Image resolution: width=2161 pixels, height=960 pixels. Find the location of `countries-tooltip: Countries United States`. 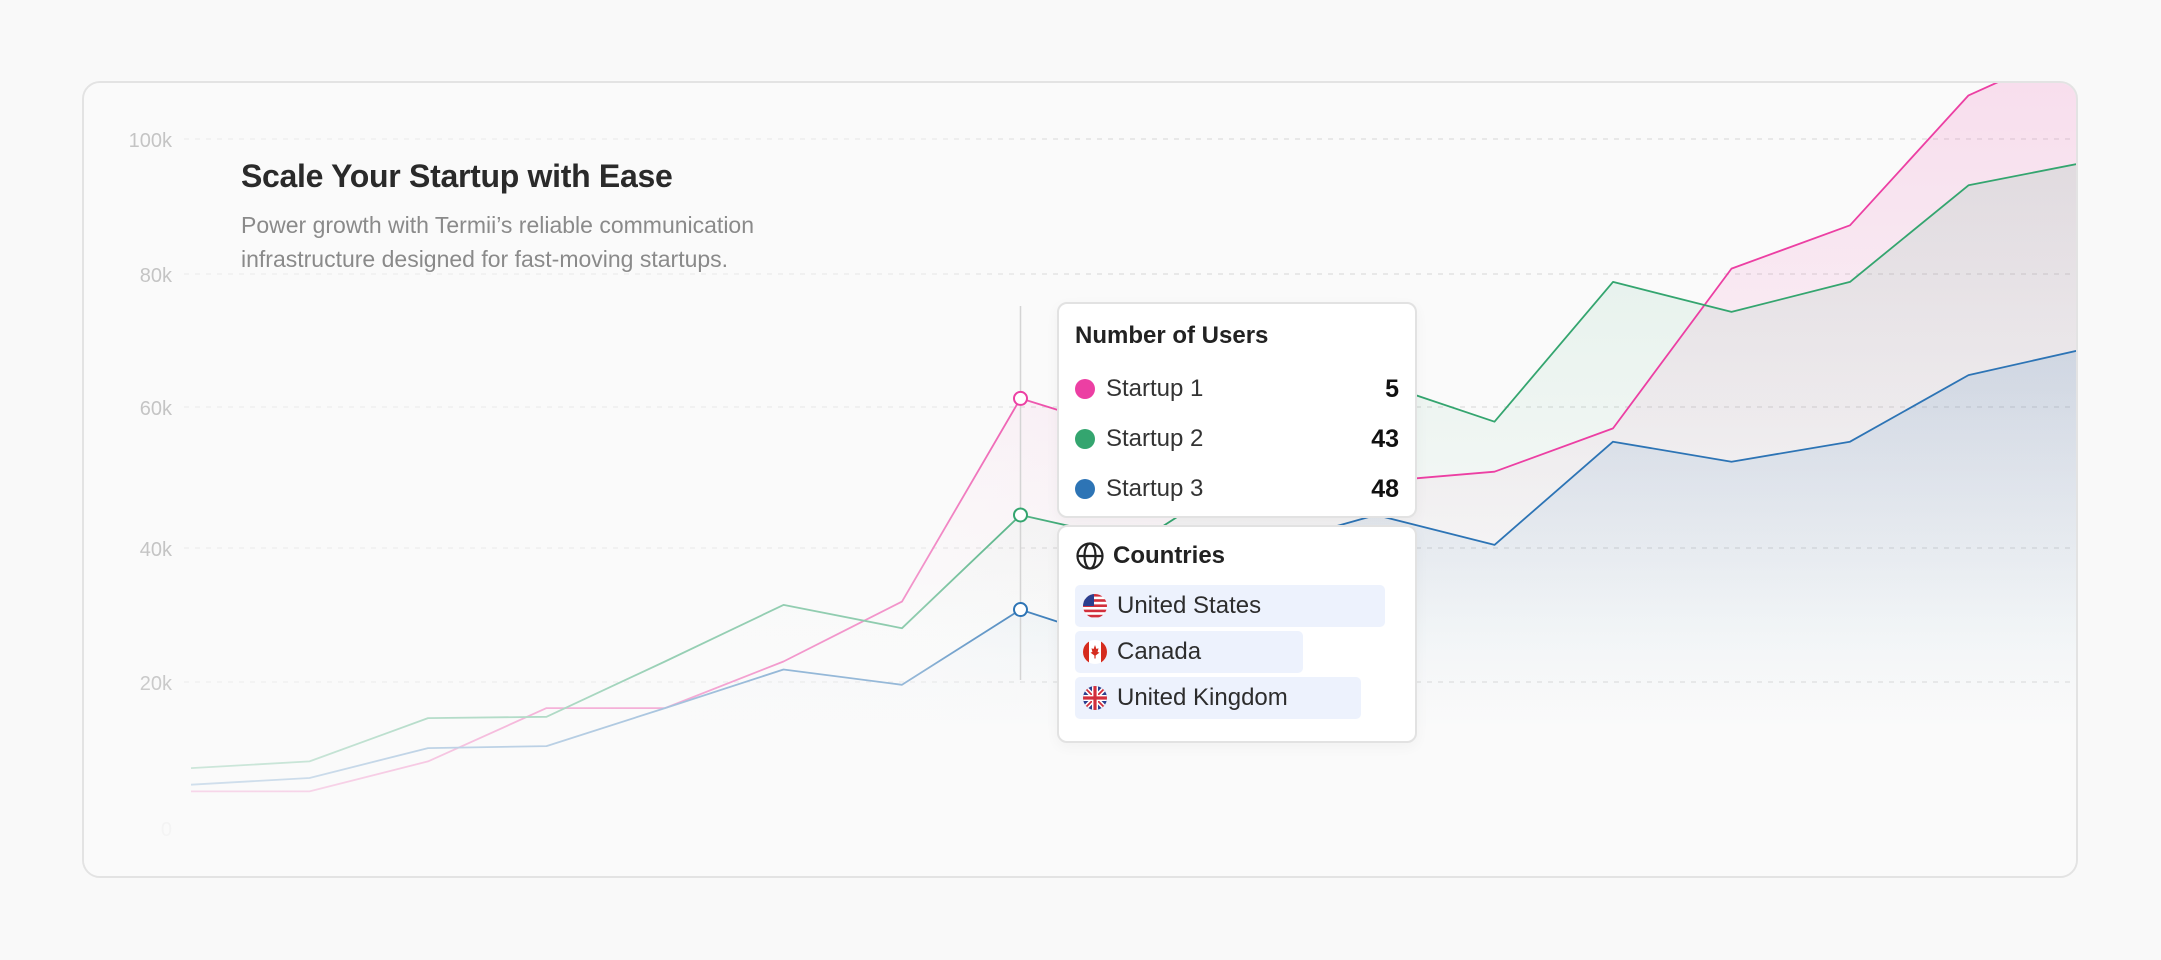

countries-tooltip: Countries United States is located at coordinates (1237, 634).